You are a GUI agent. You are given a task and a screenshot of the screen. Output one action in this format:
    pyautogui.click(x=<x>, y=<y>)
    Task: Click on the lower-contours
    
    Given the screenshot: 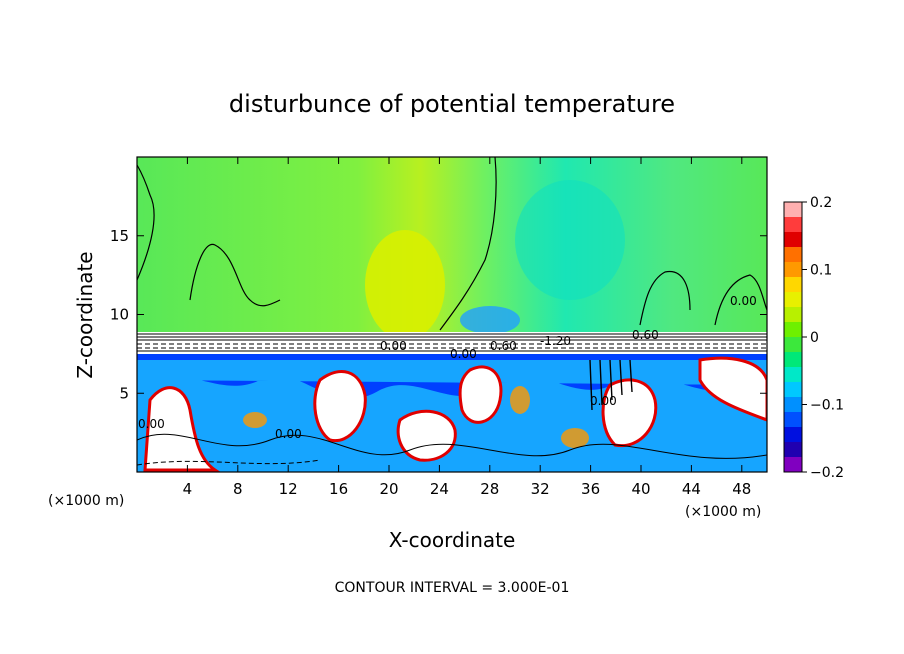 What is the action you would take?
    pyautogui.click(x=452, y=412)
    